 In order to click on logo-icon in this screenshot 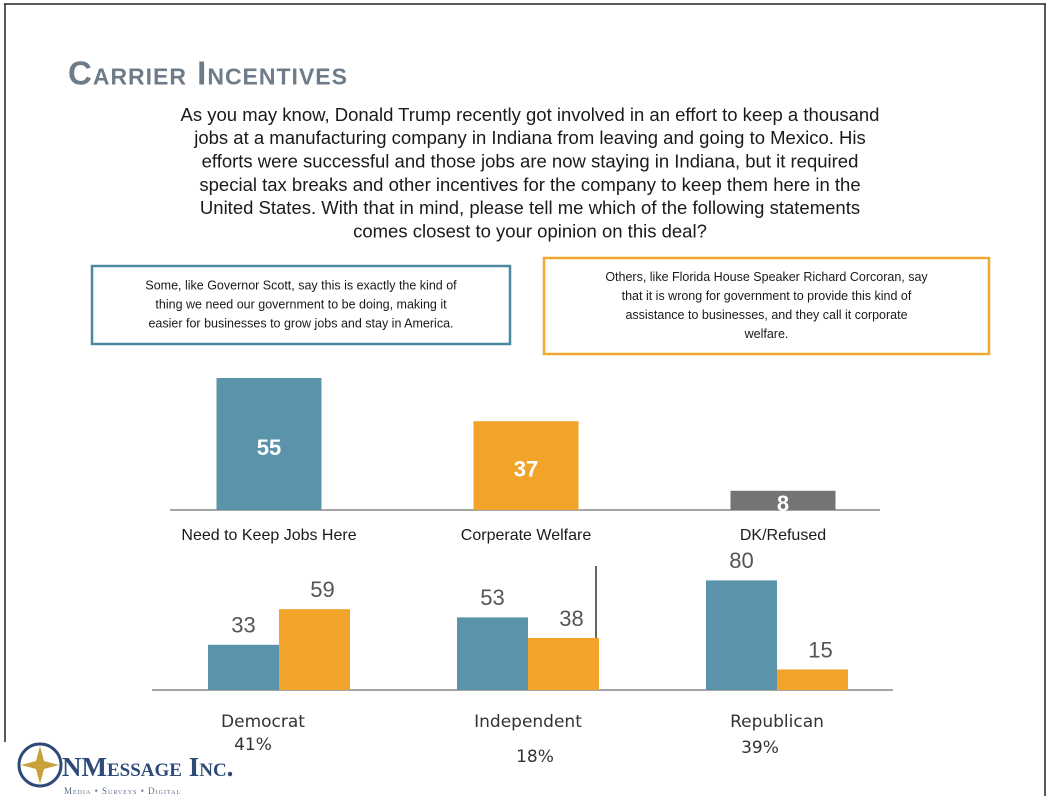, I will do `click(40, 765)`.